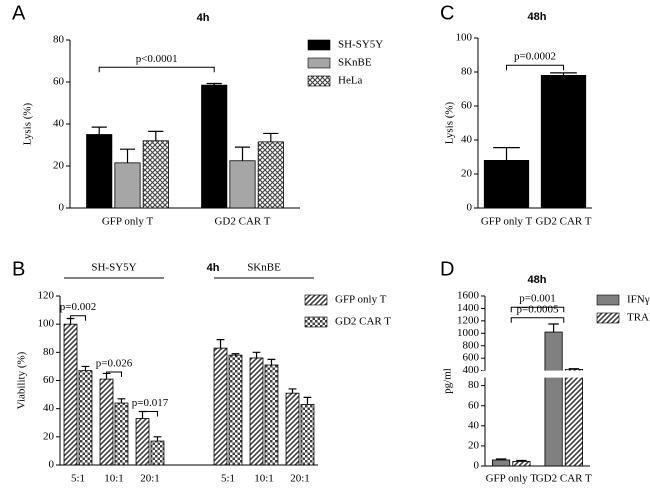 This screenshot has width=650, height=491. What do you see at coordinates (447, 269) in the screenshot?
I see `panel-label: D` at bounding box center [447, 269].